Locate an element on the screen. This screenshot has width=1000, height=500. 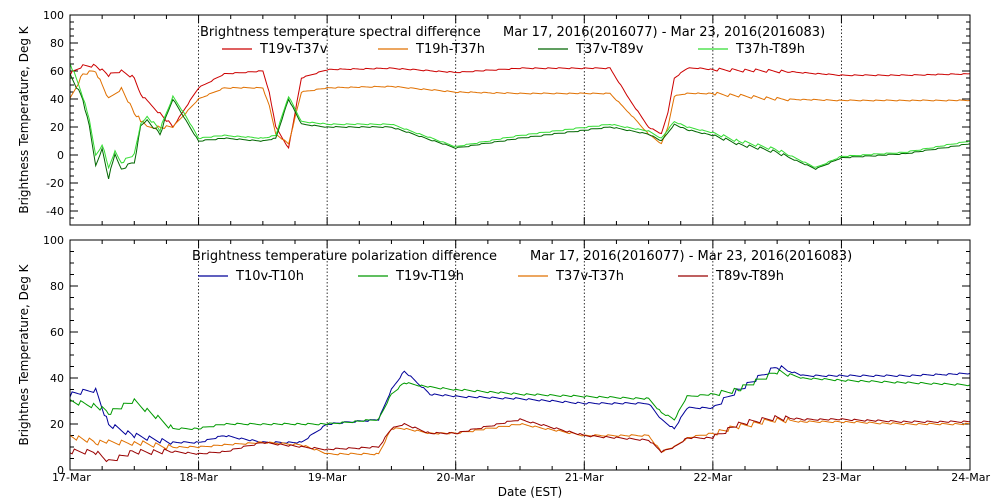
x-tick-label: 23-Mar is located at coordinates (841, 477).